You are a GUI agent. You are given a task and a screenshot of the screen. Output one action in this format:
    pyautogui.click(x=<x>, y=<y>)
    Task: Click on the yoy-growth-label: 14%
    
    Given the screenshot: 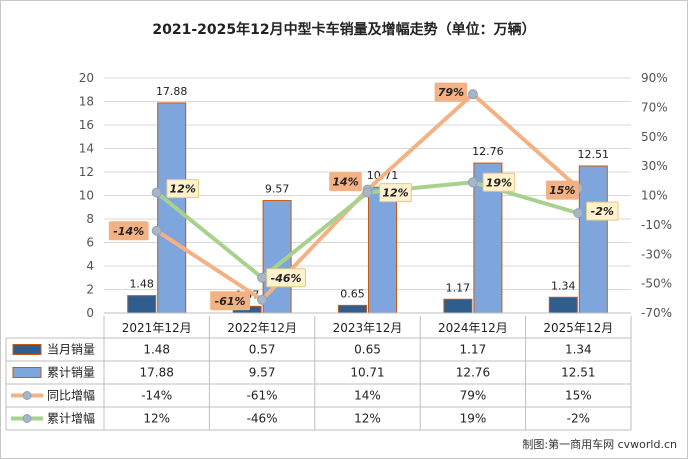 What is the action you would take?
    pyautogui.click(x=345, y=182)
    